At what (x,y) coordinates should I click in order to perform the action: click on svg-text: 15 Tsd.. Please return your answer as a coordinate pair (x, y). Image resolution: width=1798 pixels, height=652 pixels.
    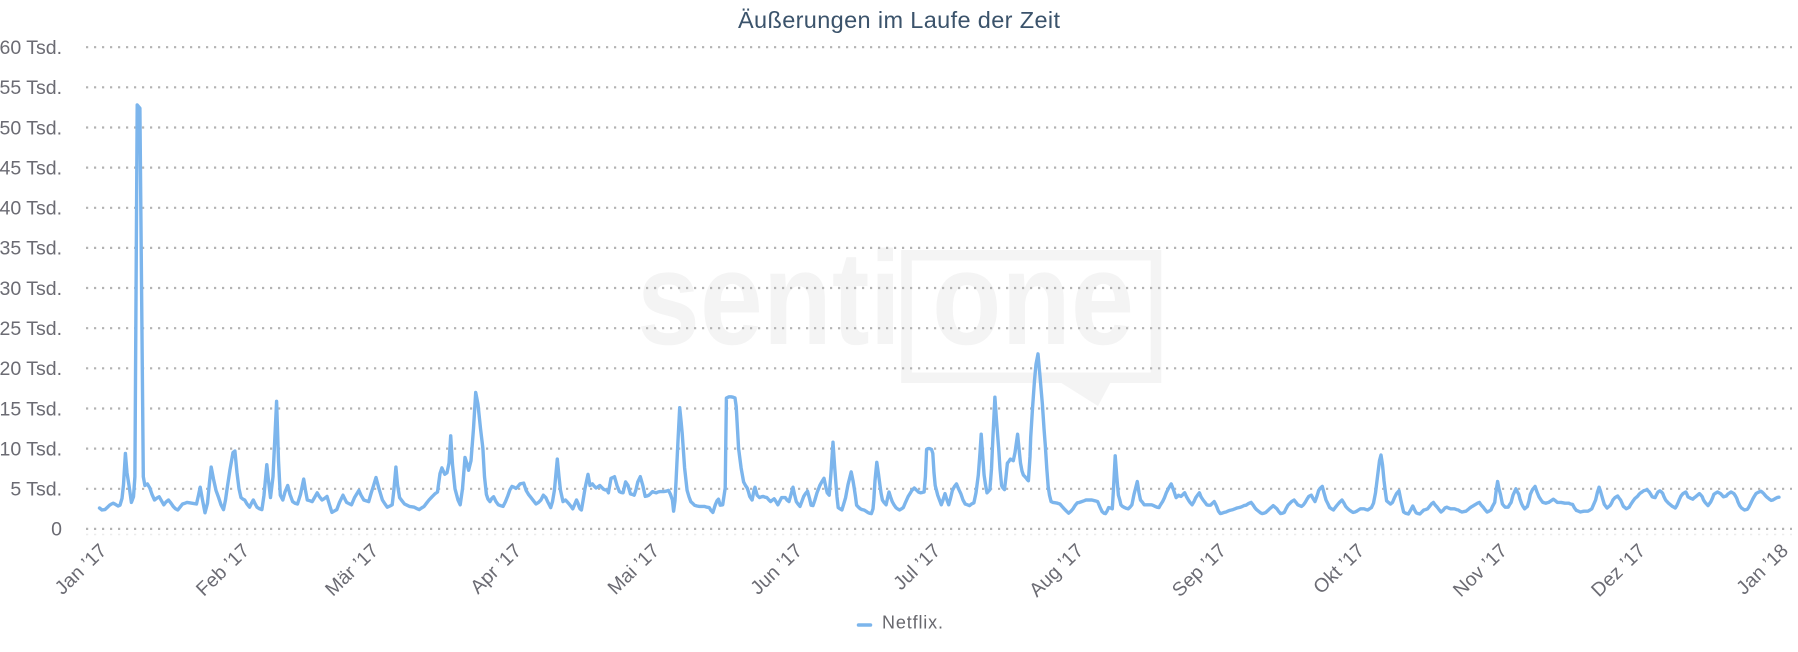
    Looking at the image, I should click on (31, 409).